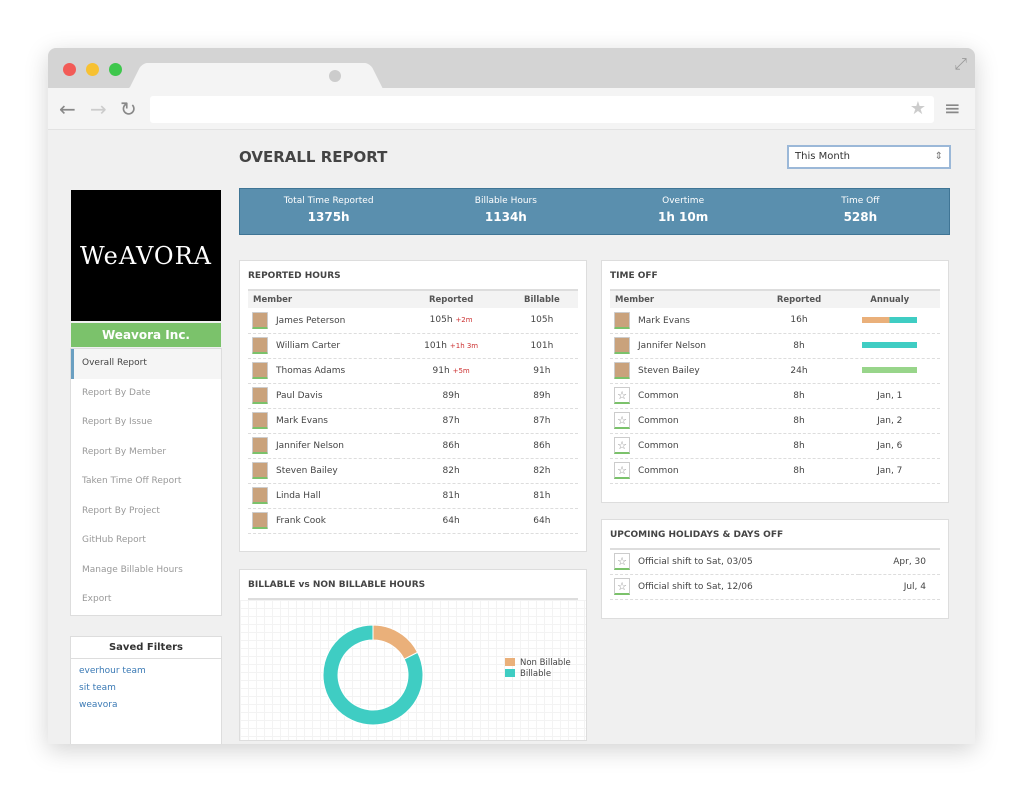 The width and height of the screenshot is (1024, 787). Describe the element at coordinates (121, 510) in the screenshot. I see `menu-item-report-by-project: Report By Project` at that location.